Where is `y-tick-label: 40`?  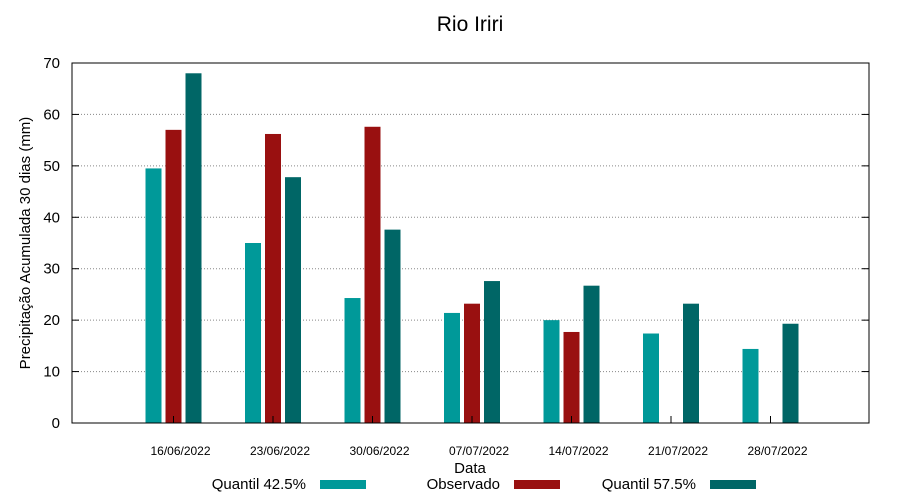
y-tick-label: 40 is located at coordinates (51, 217).